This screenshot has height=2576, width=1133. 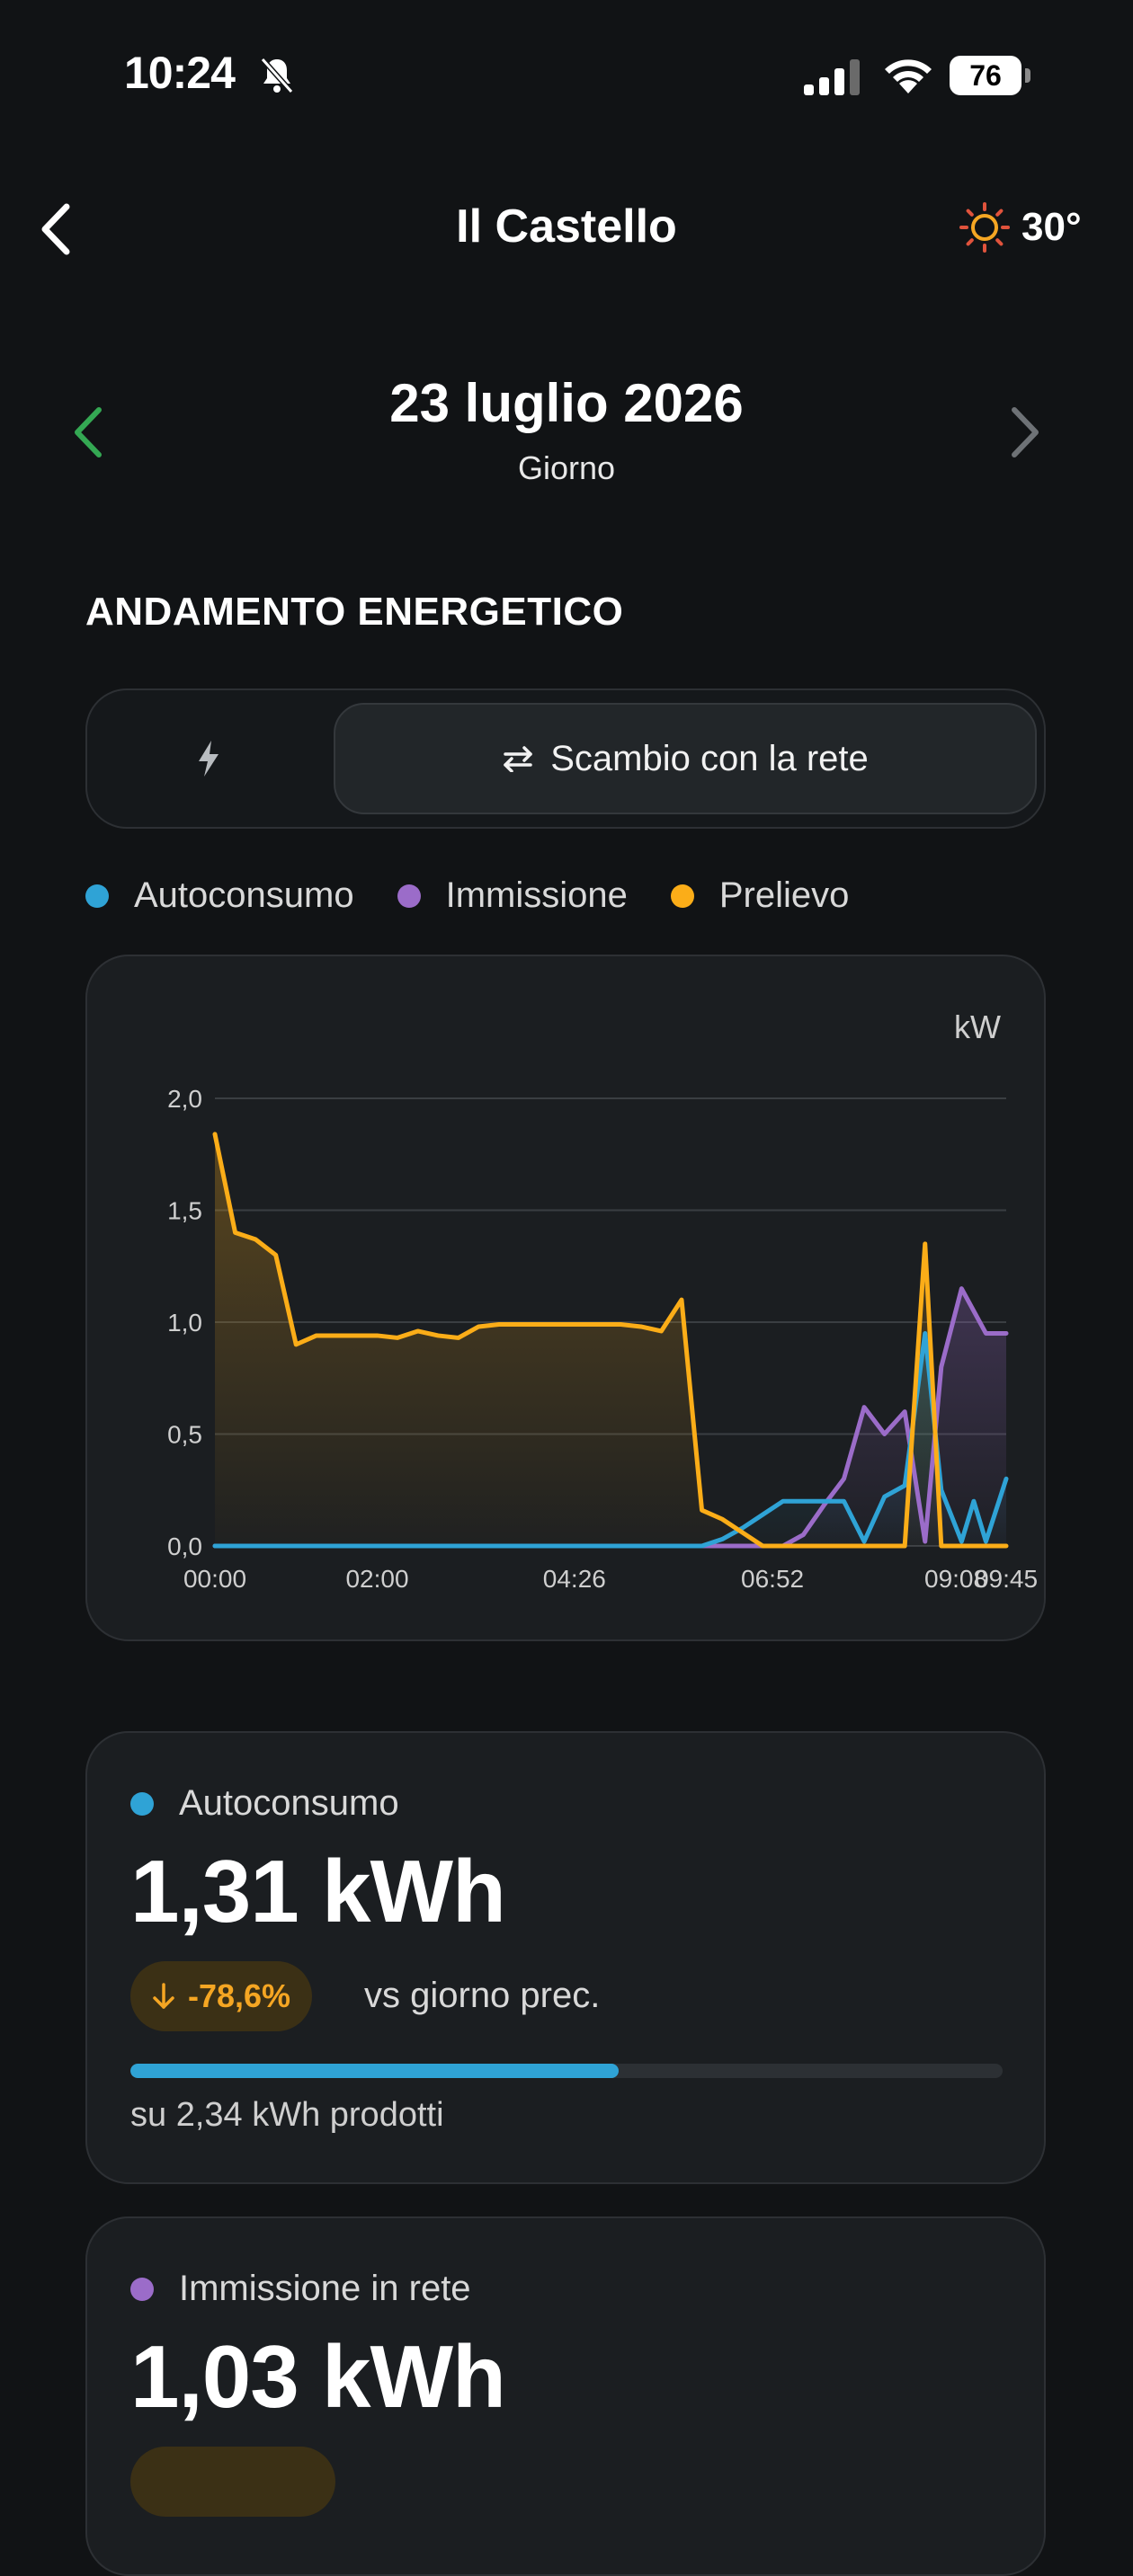 What do you see at coordinates (832, 77) in the screenshot?
I see `cellular-signal-icon` at bounding box center [832, 77].